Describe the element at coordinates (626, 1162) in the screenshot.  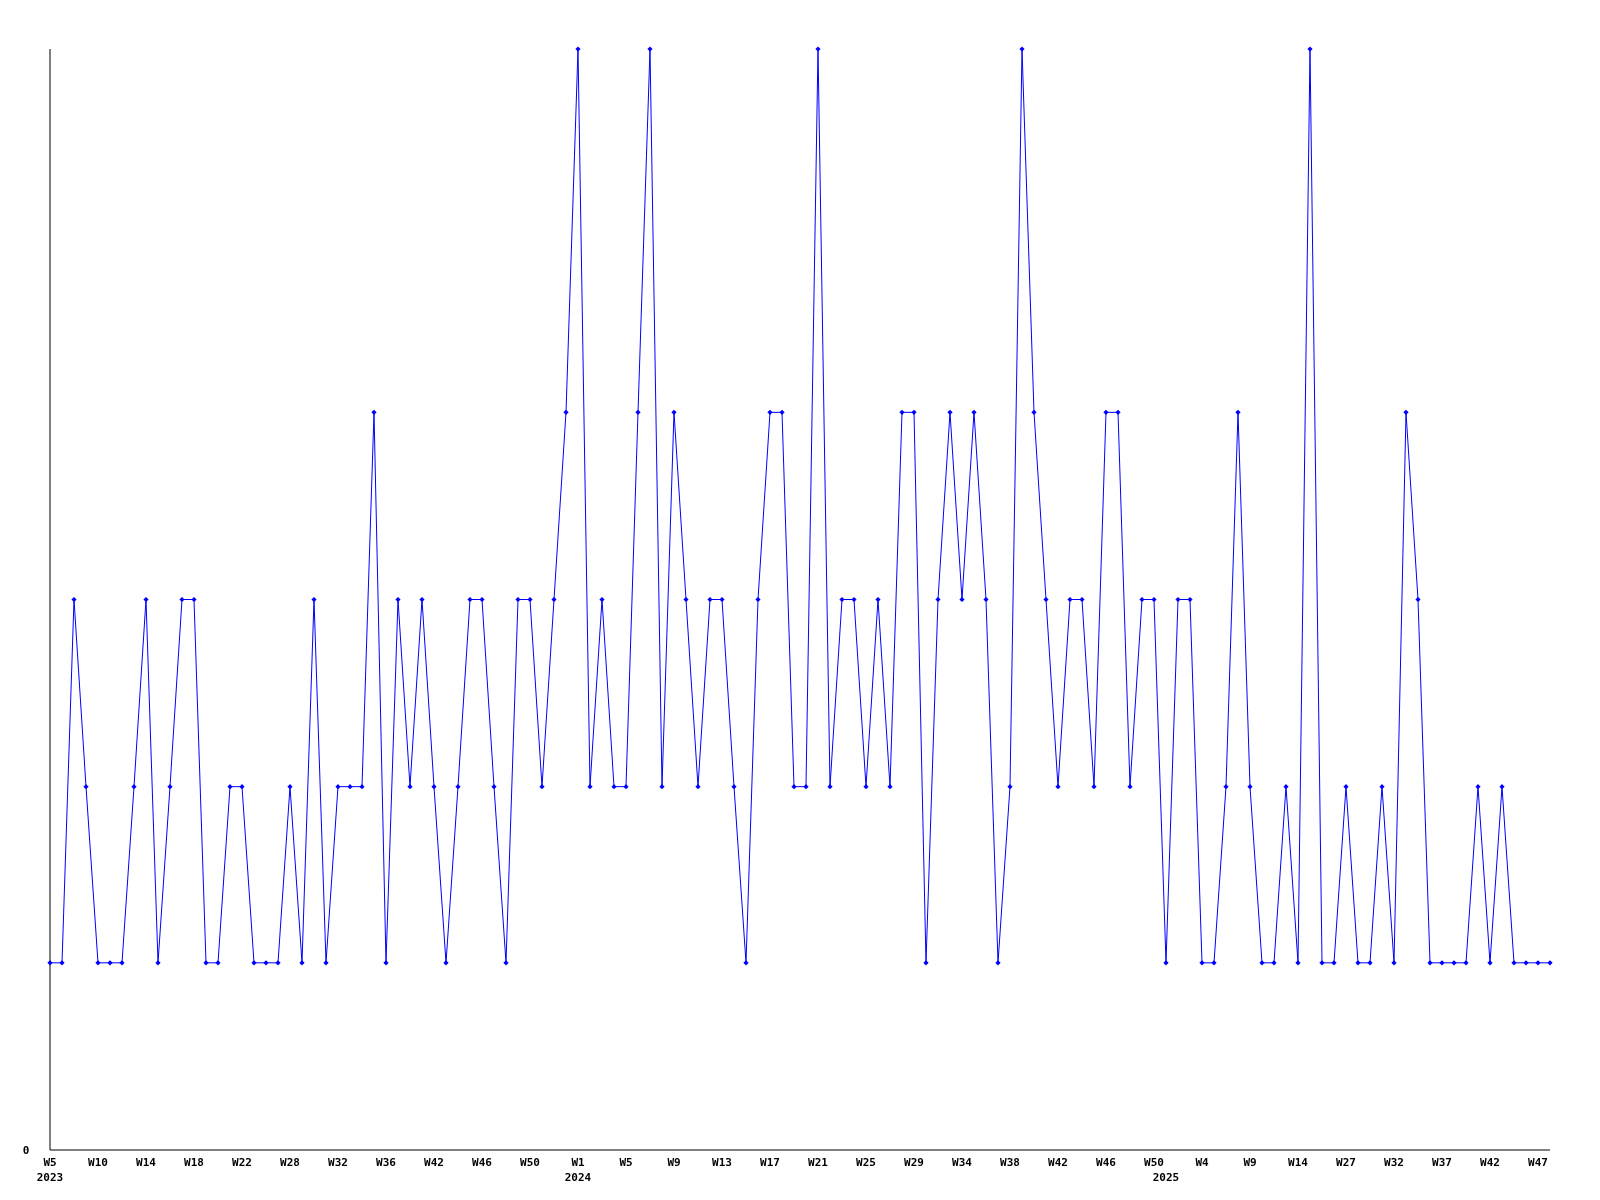
I see `x-tick-label: W5` at that location.